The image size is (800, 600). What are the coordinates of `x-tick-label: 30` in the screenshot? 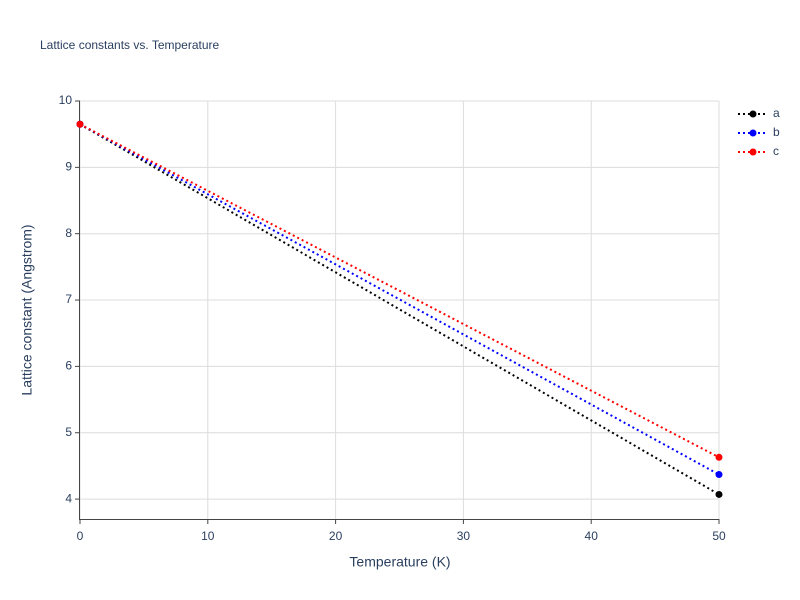 It's located at (464, 536).